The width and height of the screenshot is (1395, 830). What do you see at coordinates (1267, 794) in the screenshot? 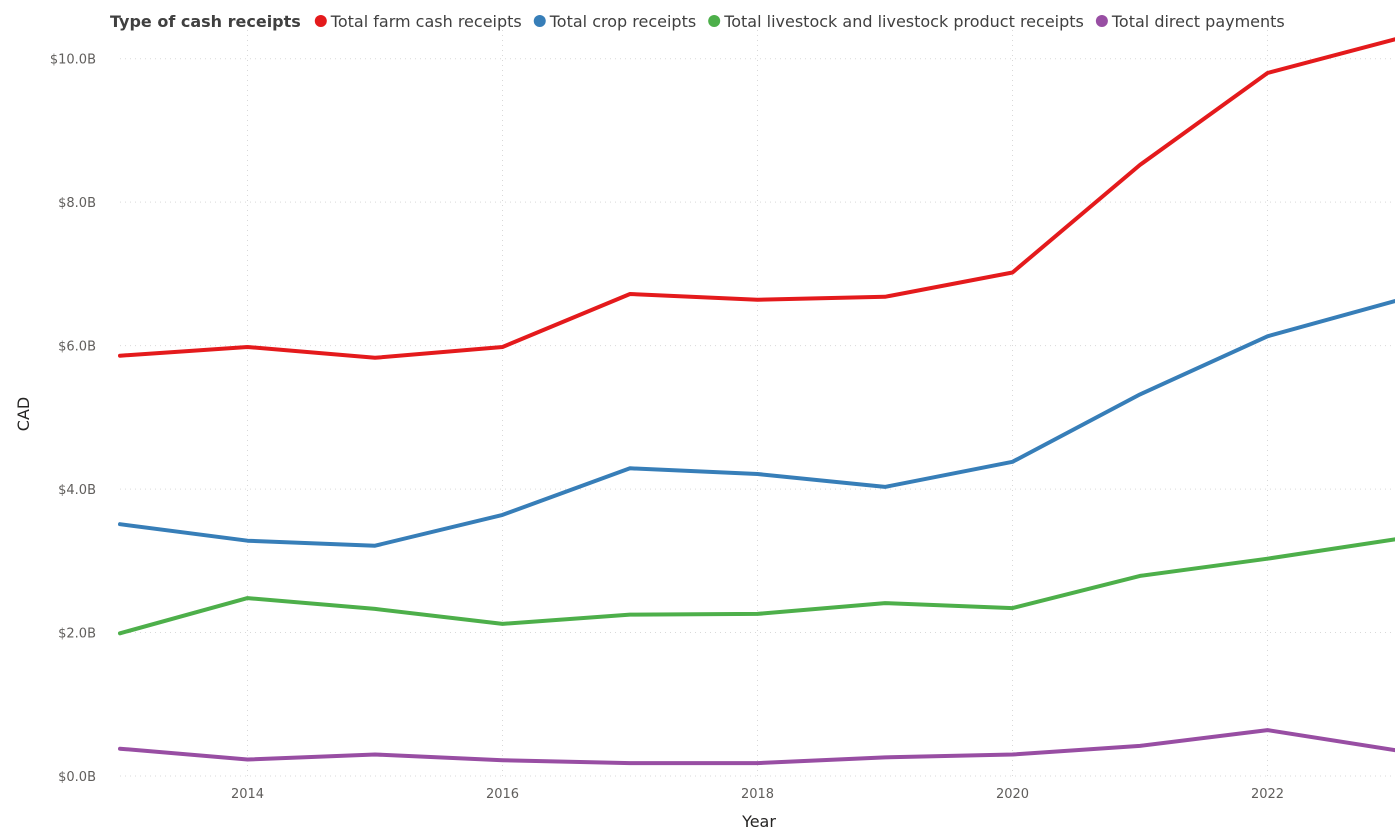
I see `x-tick-label: 2022` at bounding box center [1267, 794].